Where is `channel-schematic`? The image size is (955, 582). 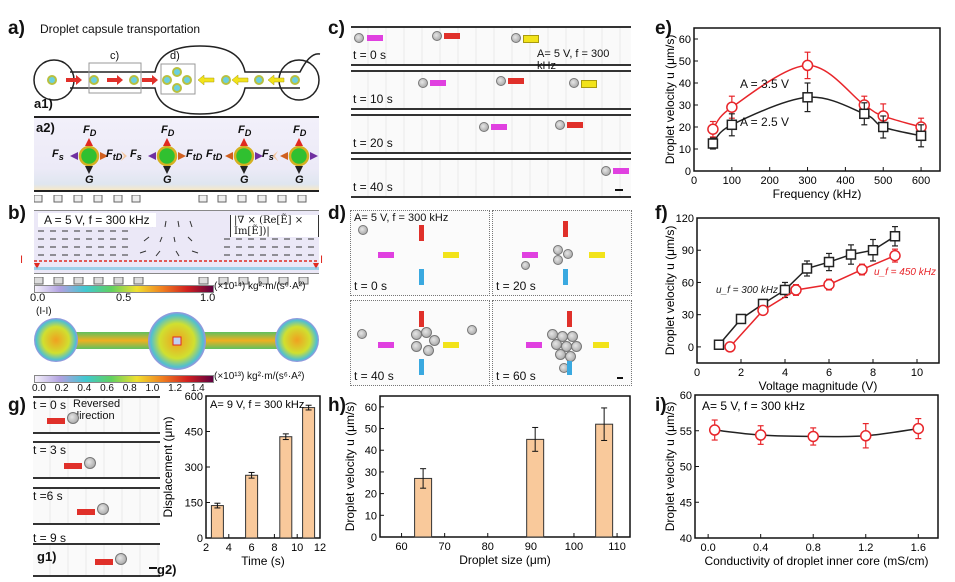
channel-schematic is located at coordinates (177, 80).